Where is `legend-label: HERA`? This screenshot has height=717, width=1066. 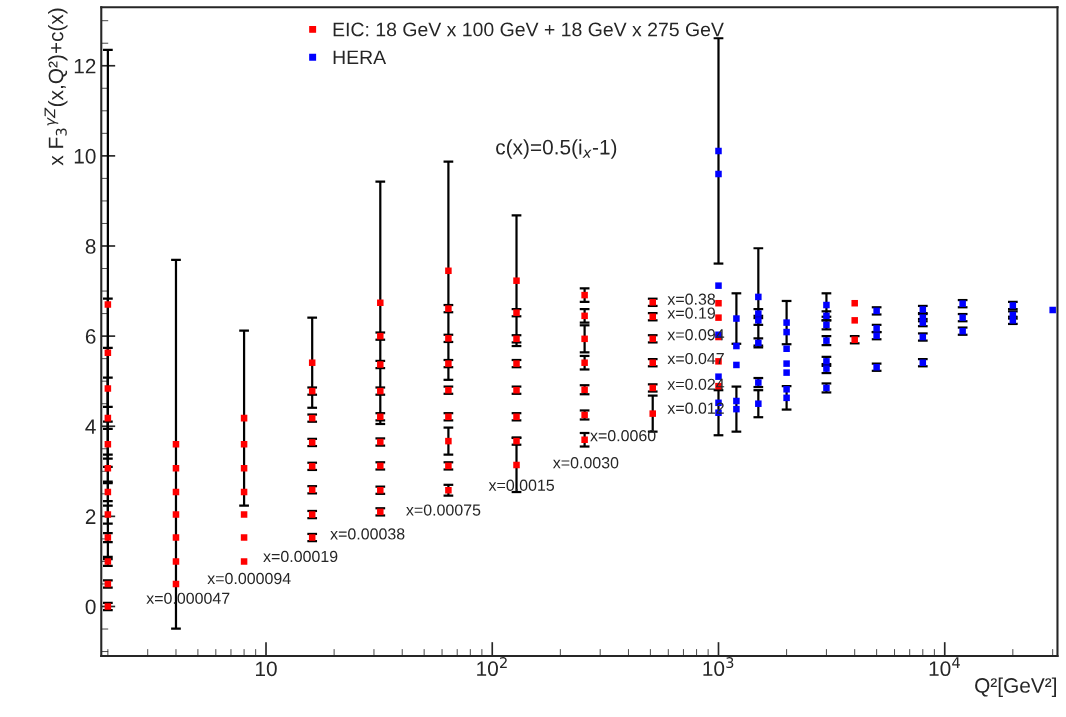 legend-label: HERA is located at coordinates (360, 57).